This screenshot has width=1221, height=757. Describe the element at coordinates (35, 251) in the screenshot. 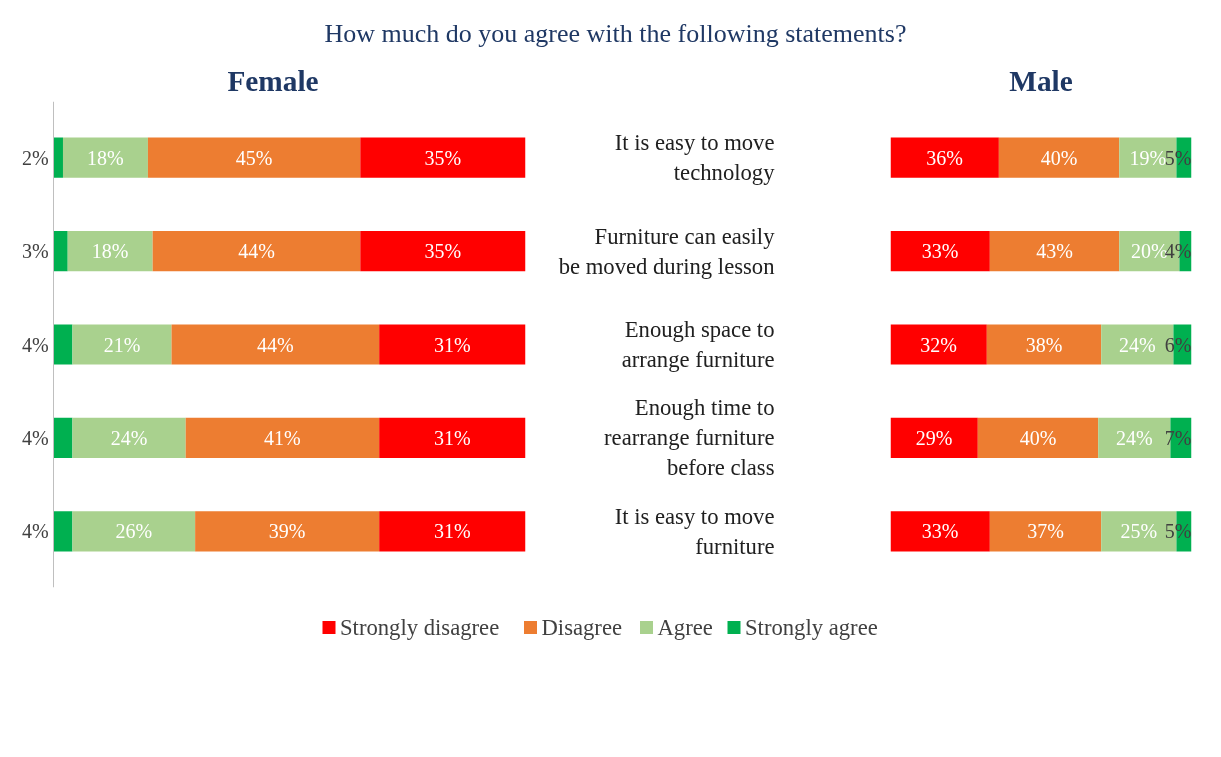

I see `data-label: 3%` at that location.